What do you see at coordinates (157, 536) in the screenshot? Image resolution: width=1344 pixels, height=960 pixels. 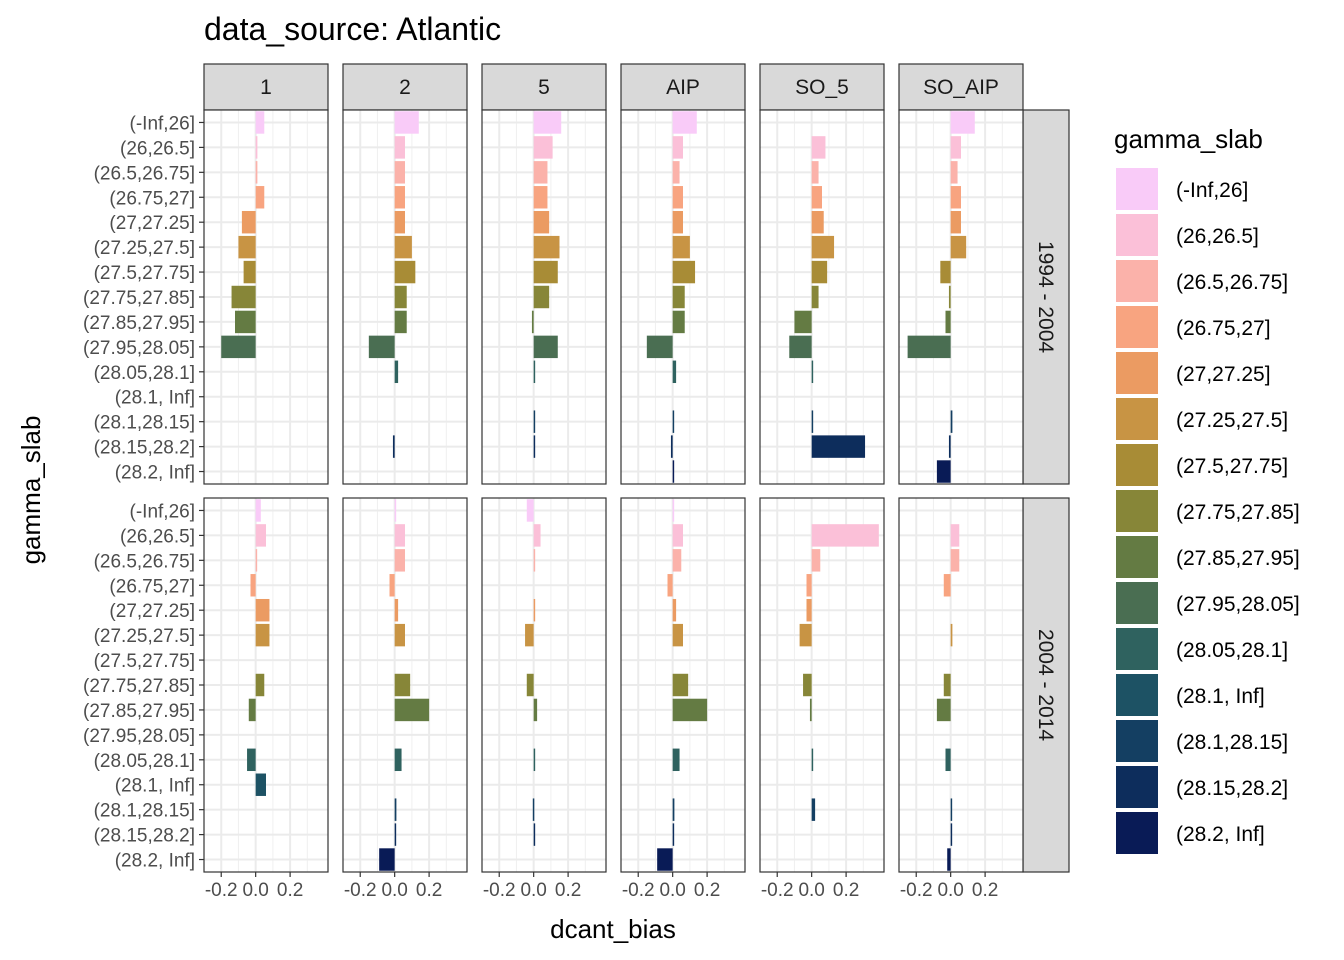 I see `y-tick-label: (26,26.5]` at bounding box center [157, 536].